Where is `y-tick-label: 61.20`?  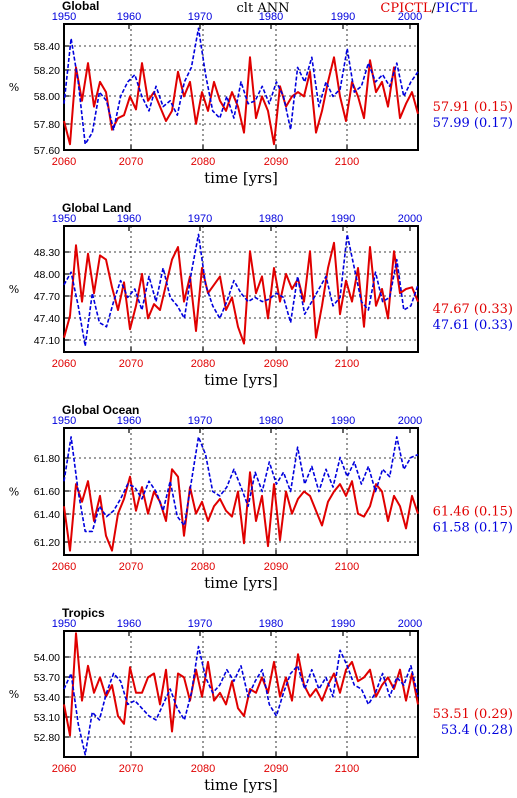 y-tick-label: 61.20 is located at coordinates (47, 543).